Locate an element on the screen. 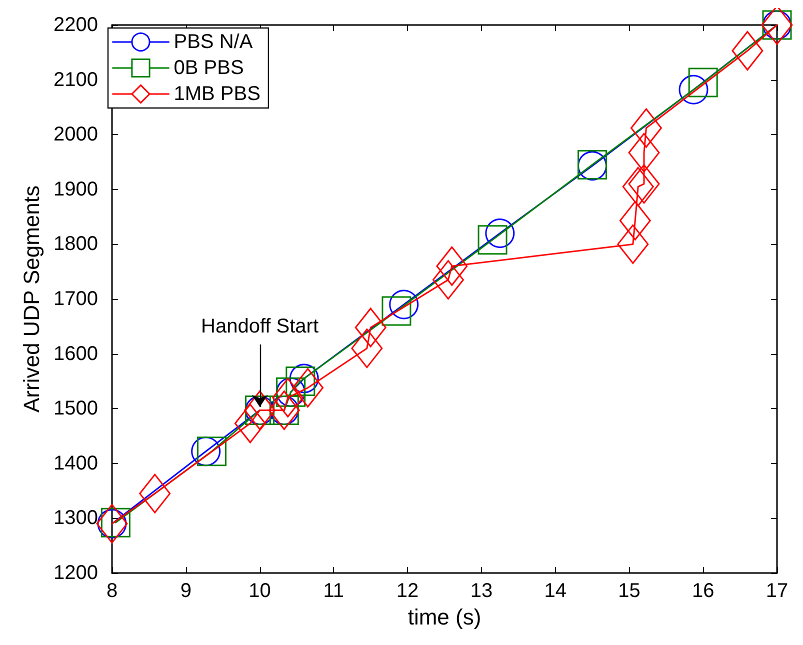 Image resolution: width=803 pixels, height=645 pixels. x-tick-label: 16 is located at coordinates (703, 591).